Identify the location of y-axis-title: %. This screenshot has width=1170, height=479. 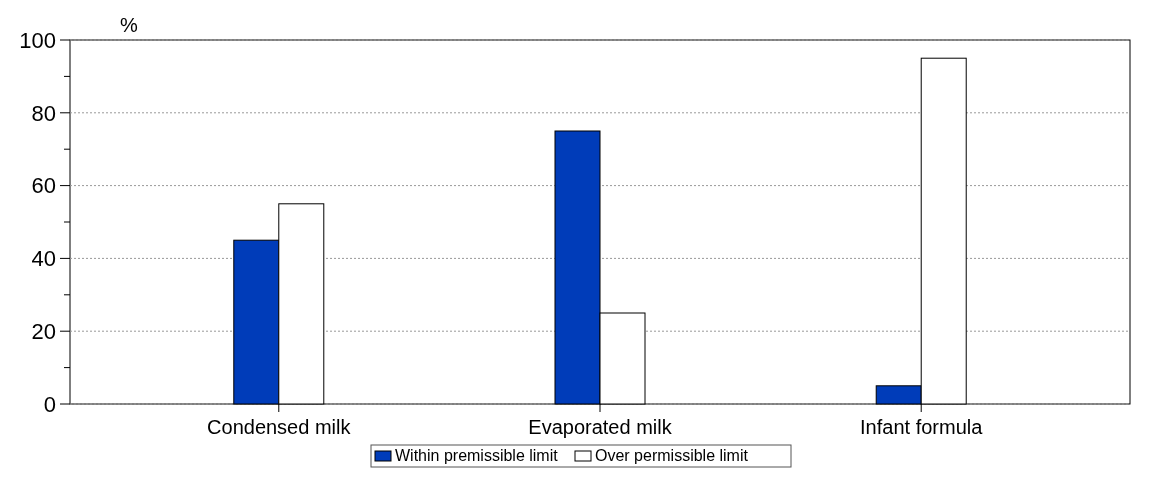
(129, 25).